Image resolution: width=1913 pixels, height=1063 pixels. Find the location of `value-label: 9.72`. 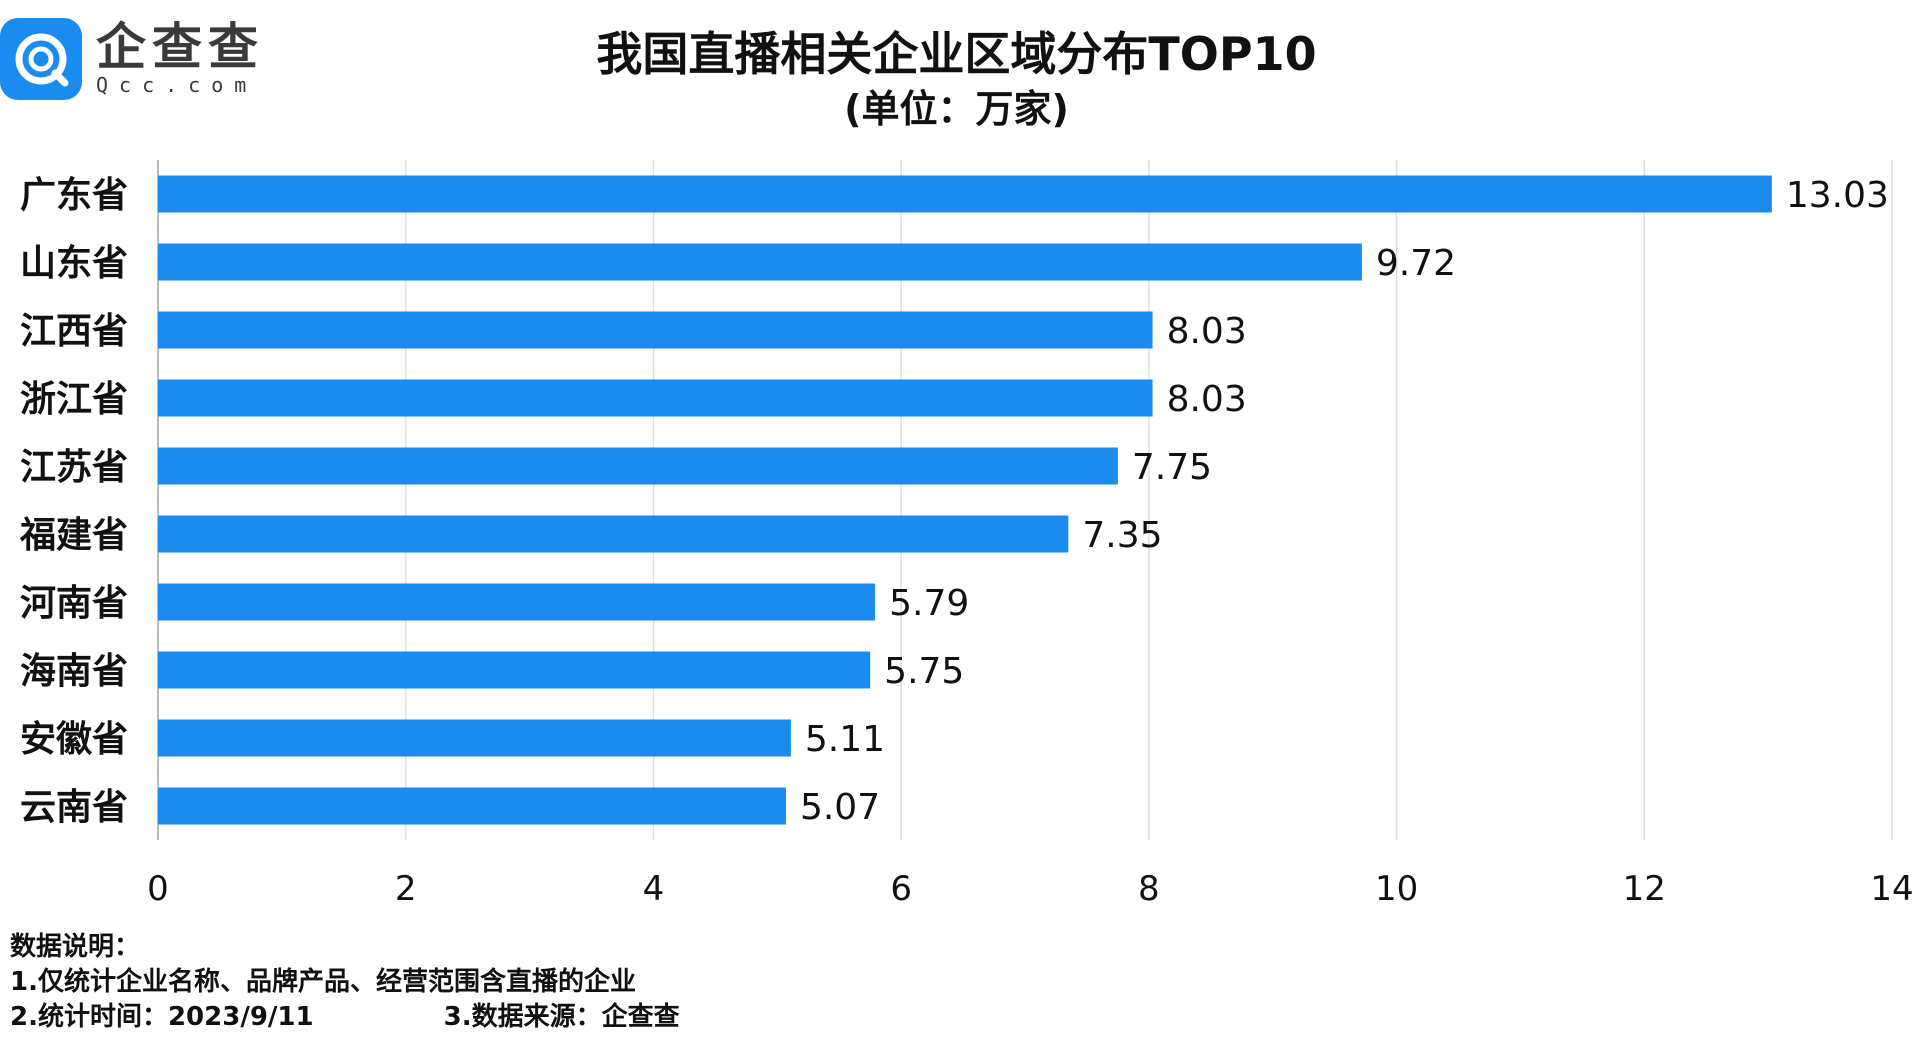

value-label: 9.72 is located at coordinates (1416, 263).